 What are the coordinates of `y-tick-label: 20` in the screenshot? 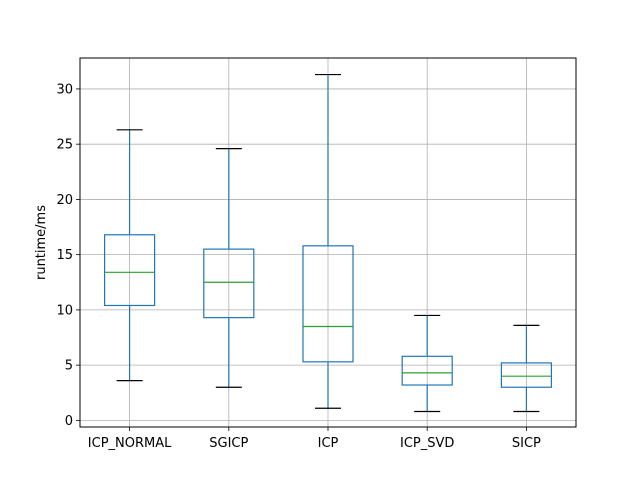 It's located at (64, 200).